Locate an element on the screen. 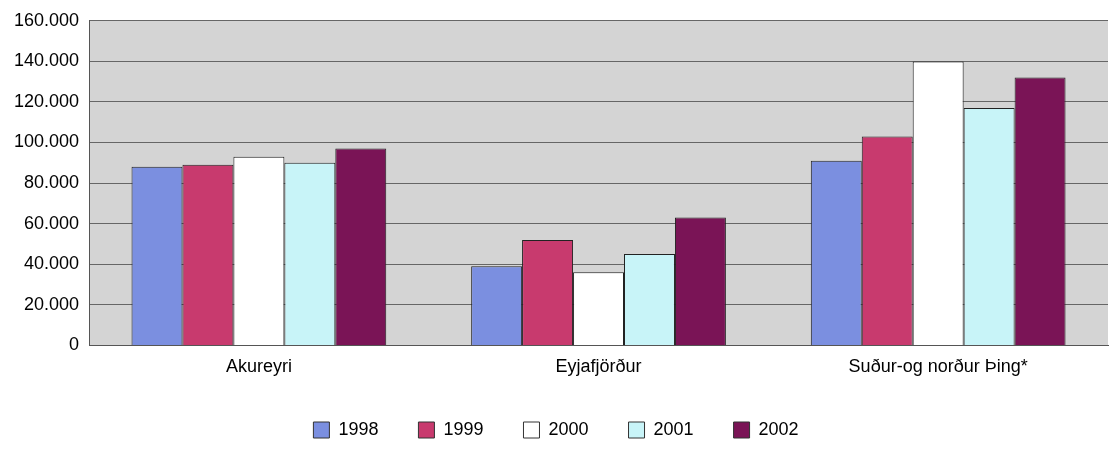 The width and height of the screenshot is (1114, 449). legend-label: 1999 is located at coordinates (463, 428).